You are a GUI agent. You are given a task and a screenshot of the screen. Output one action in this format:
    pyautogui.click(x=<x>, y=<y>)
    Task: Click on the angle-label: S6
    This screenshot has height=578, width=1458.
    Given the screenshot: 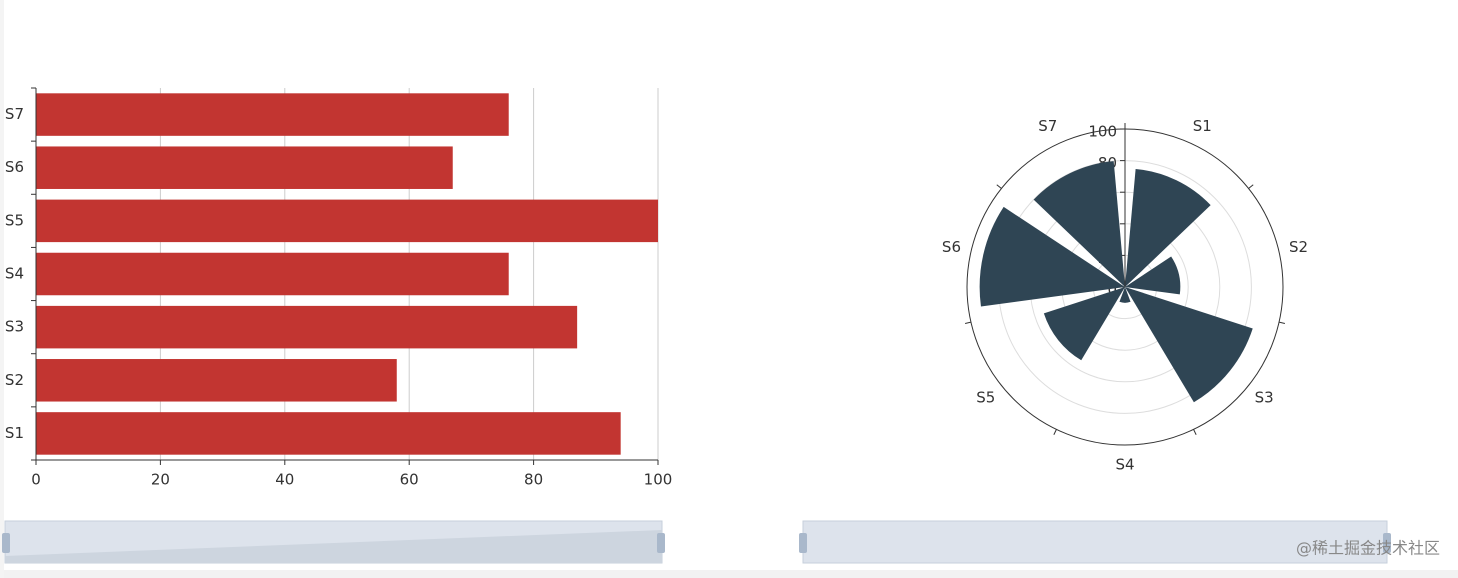 What is the action you would take?
    pyautogui.click(x=951, y=247)
    